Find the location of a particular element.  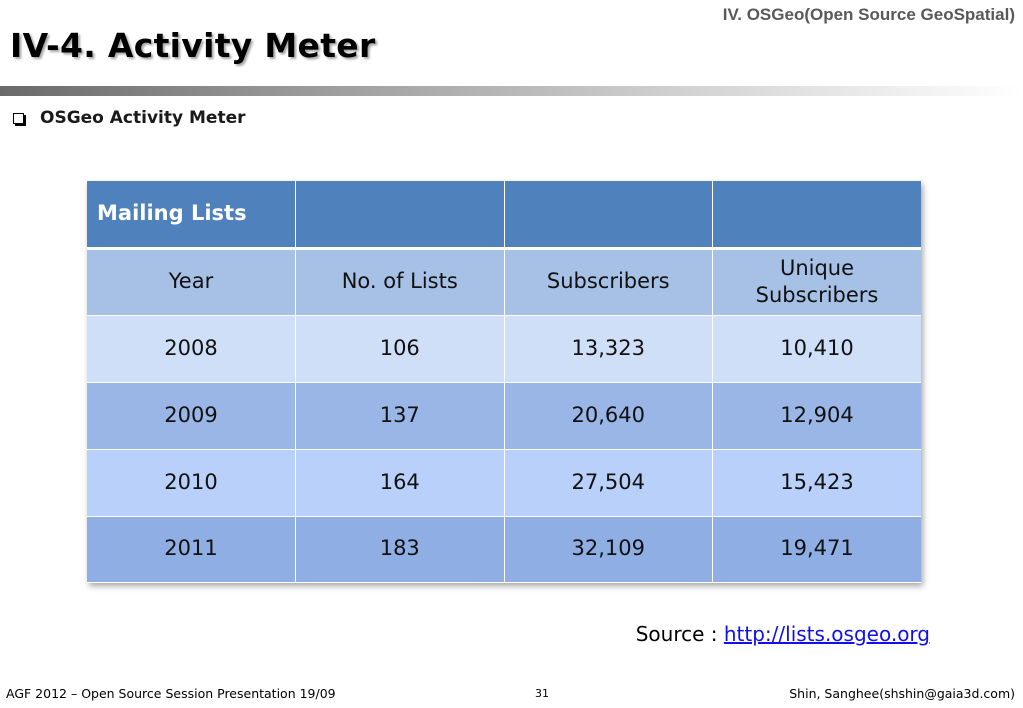

cell-lists: 183 is located at coordinates (400, 549).